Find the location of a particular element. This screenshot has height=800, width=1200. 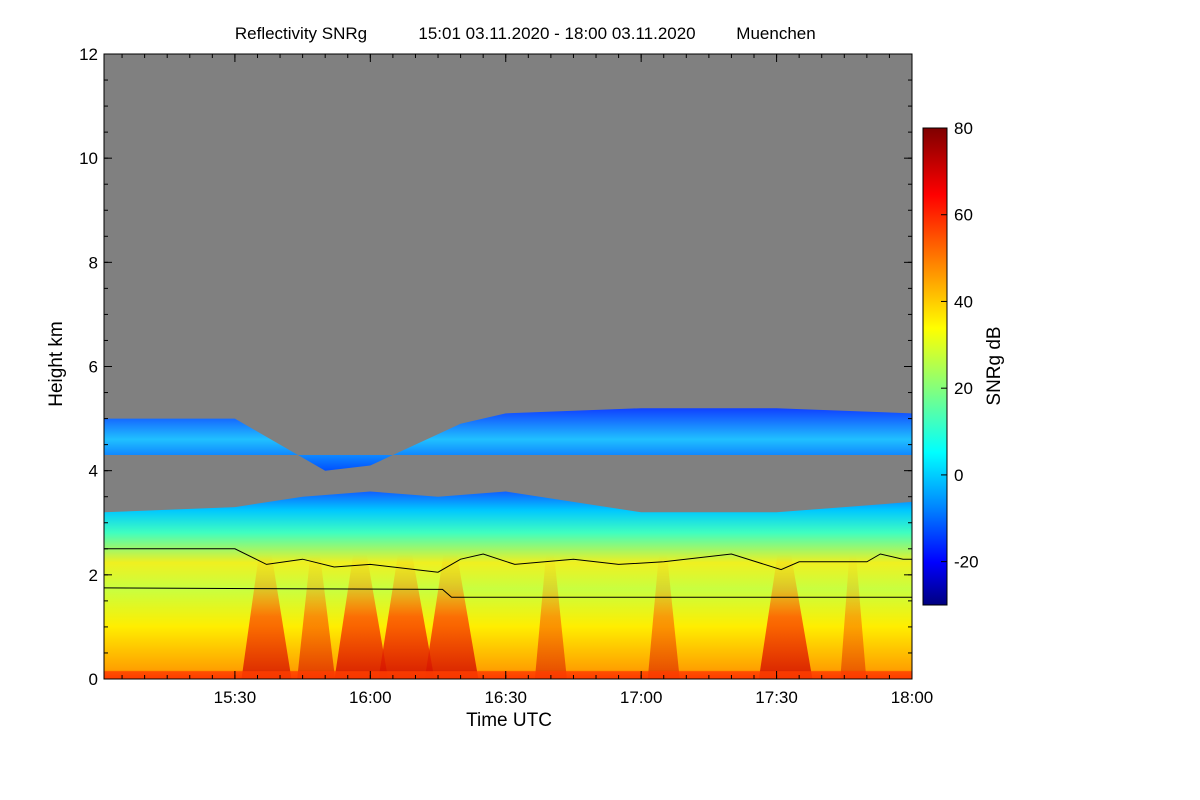

y-tick-label: 12 is located at coordinates (88, 54).